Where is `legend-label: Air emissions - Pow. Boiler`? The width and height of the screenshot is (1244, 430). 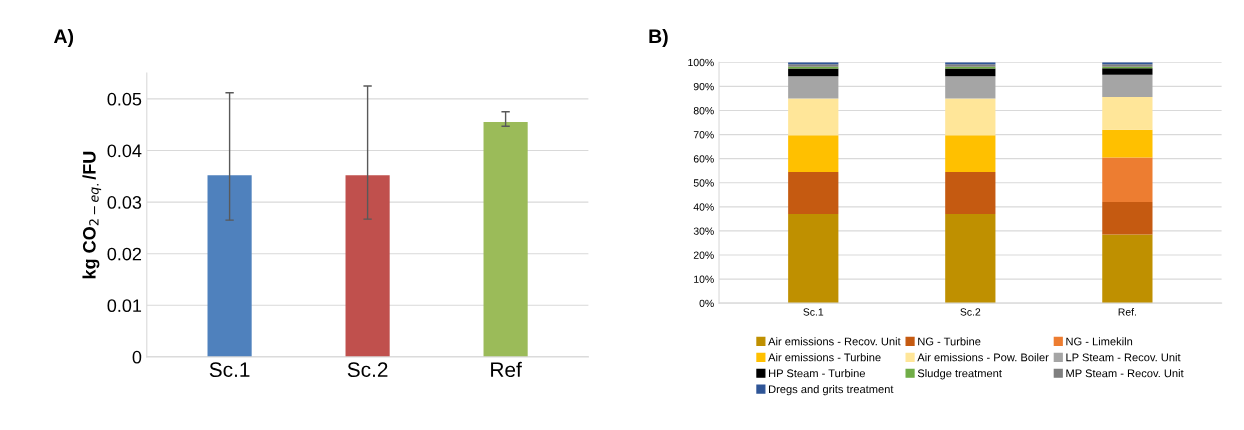
legend-label: Air emissions - Pow. Boiler is located at coordinates (983, 357).